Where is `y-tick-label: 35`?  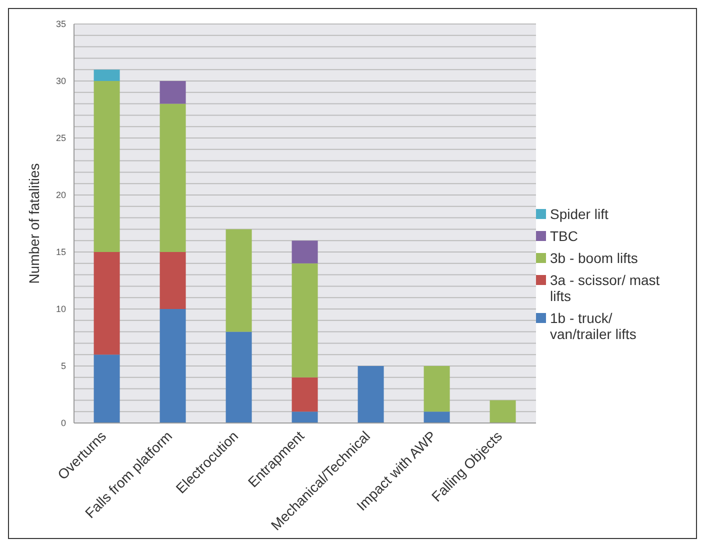
y-tick-label: 35 is located at coordinates (61, 24).